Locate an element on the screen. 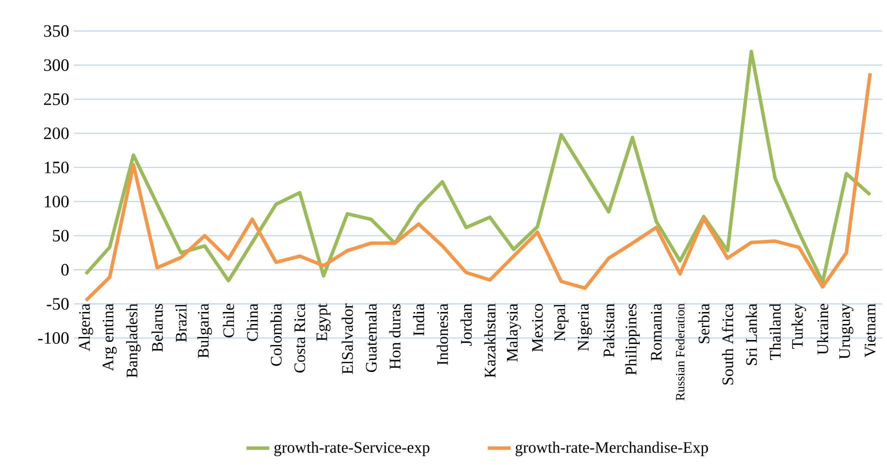  x-tick-label: Sri Lanka is located at coordinates (751, 334).